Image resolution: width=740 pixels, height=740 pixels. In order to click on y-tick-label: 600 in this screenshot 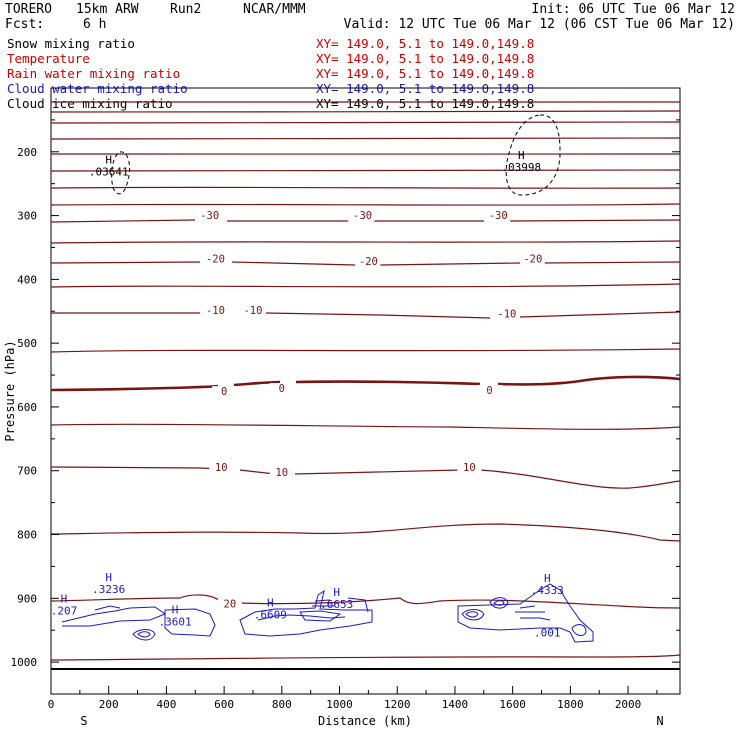, I will do `click(27, 407)`.